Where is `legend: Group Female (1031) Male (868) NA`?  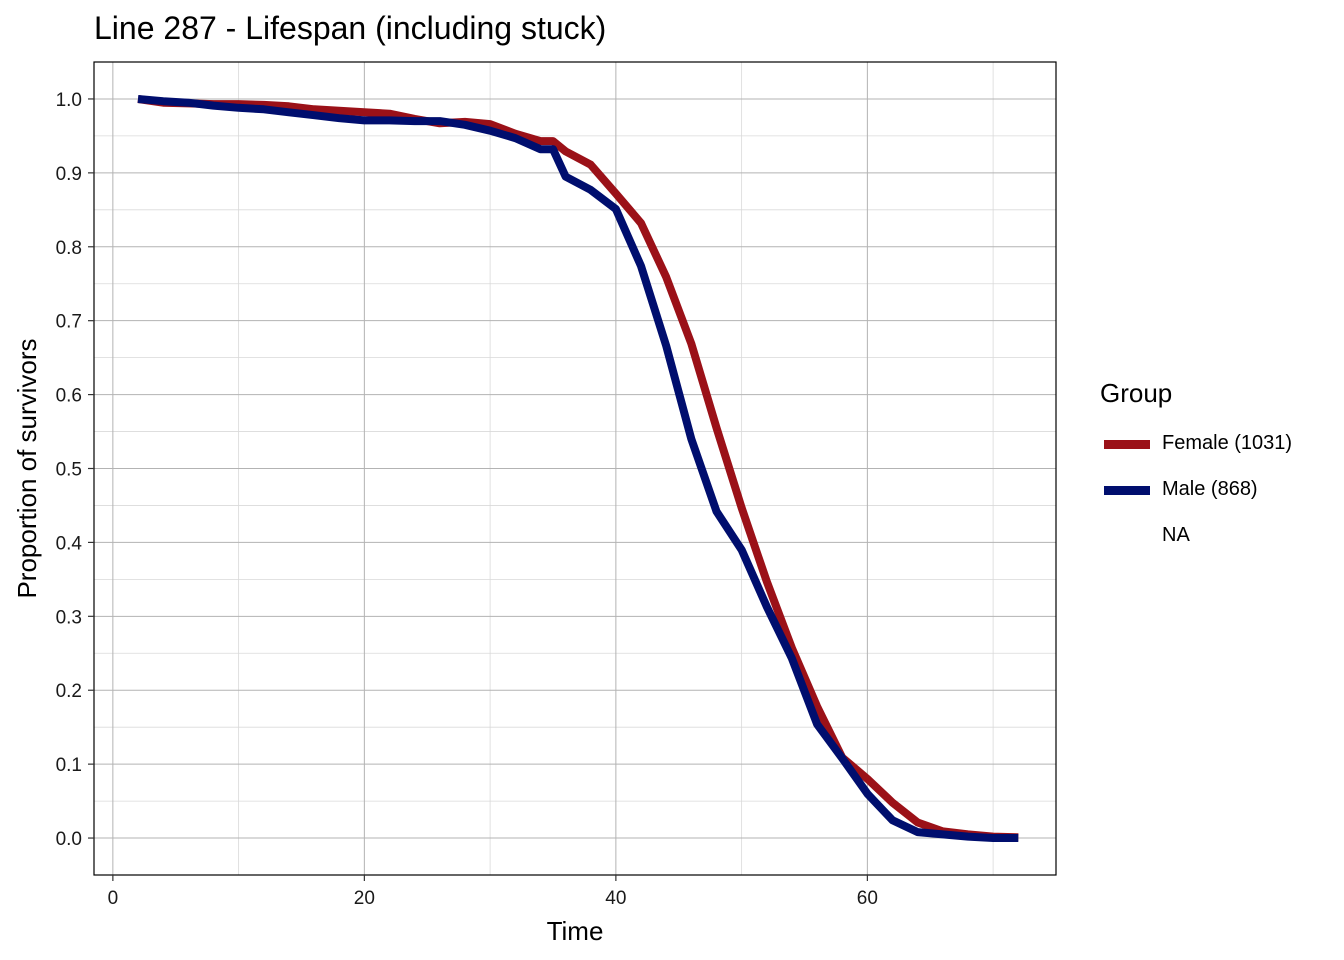 legend: Group Female (1031) Male (868) NA is located at coordinates (1196, 469).